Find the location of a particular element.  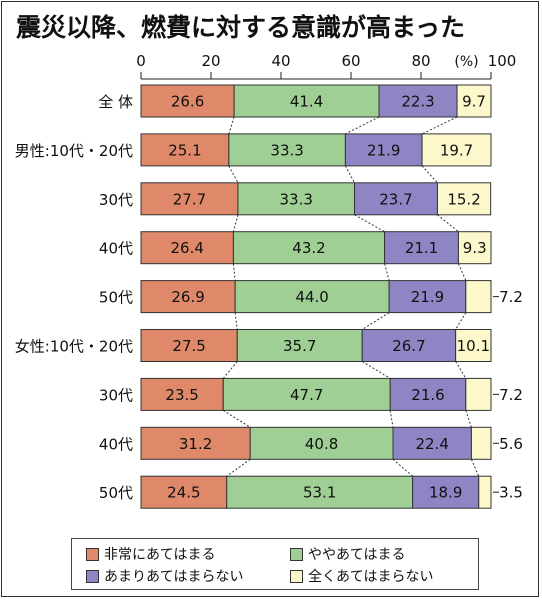

data-label-1-2: 33.3 is located at coordinates (296, 199).